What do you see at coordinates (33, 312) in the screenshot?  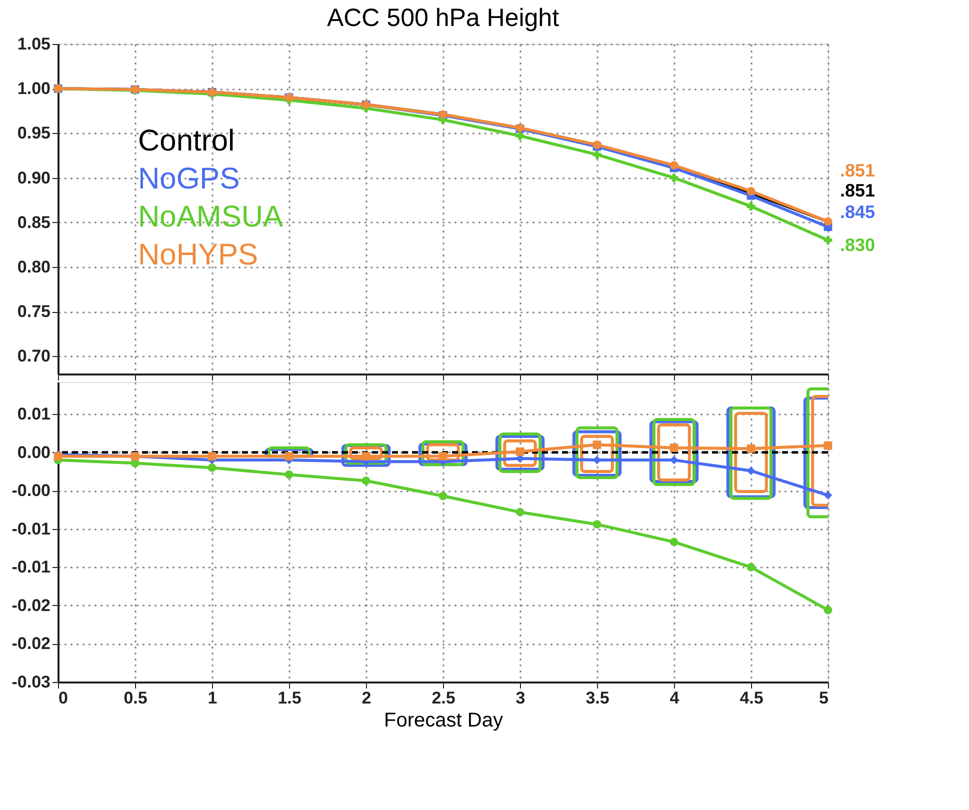 I see `y-tick-label: 0.75` at bounding box center [33, 312].